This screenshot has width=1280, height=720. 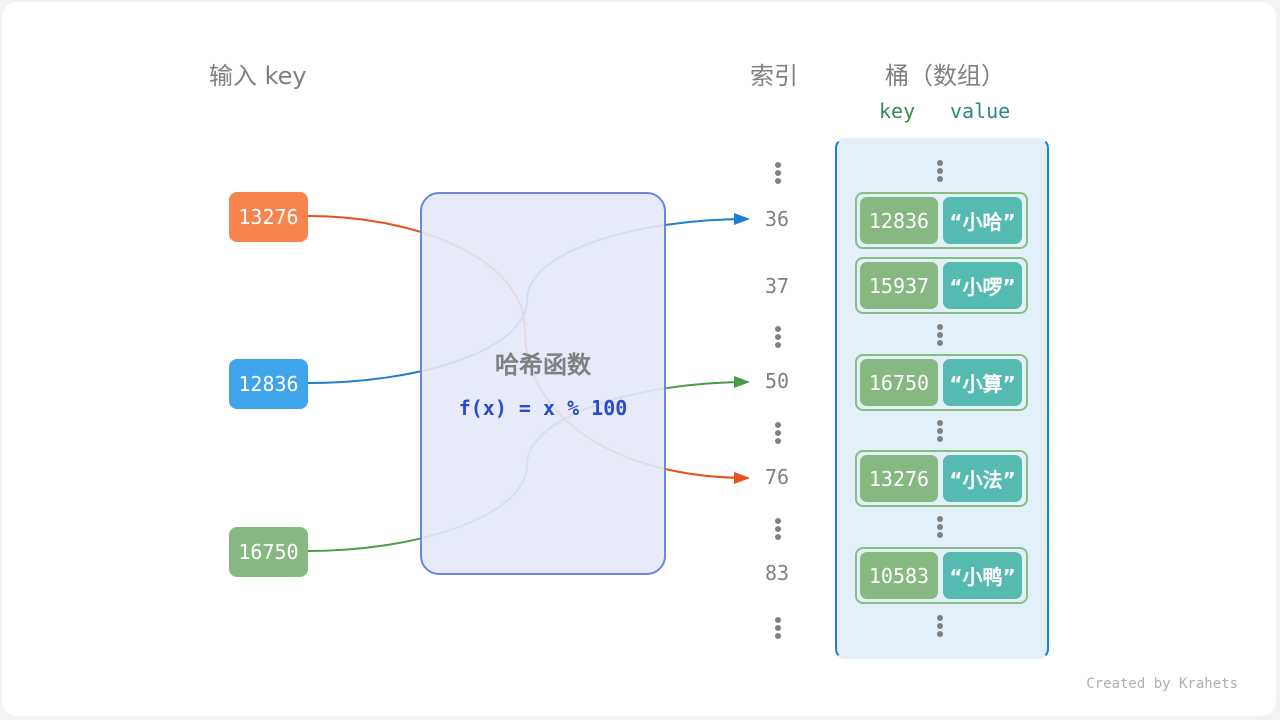 I want to click on bucket-entry: 16750 “小算”, so click(x=941, y=382).